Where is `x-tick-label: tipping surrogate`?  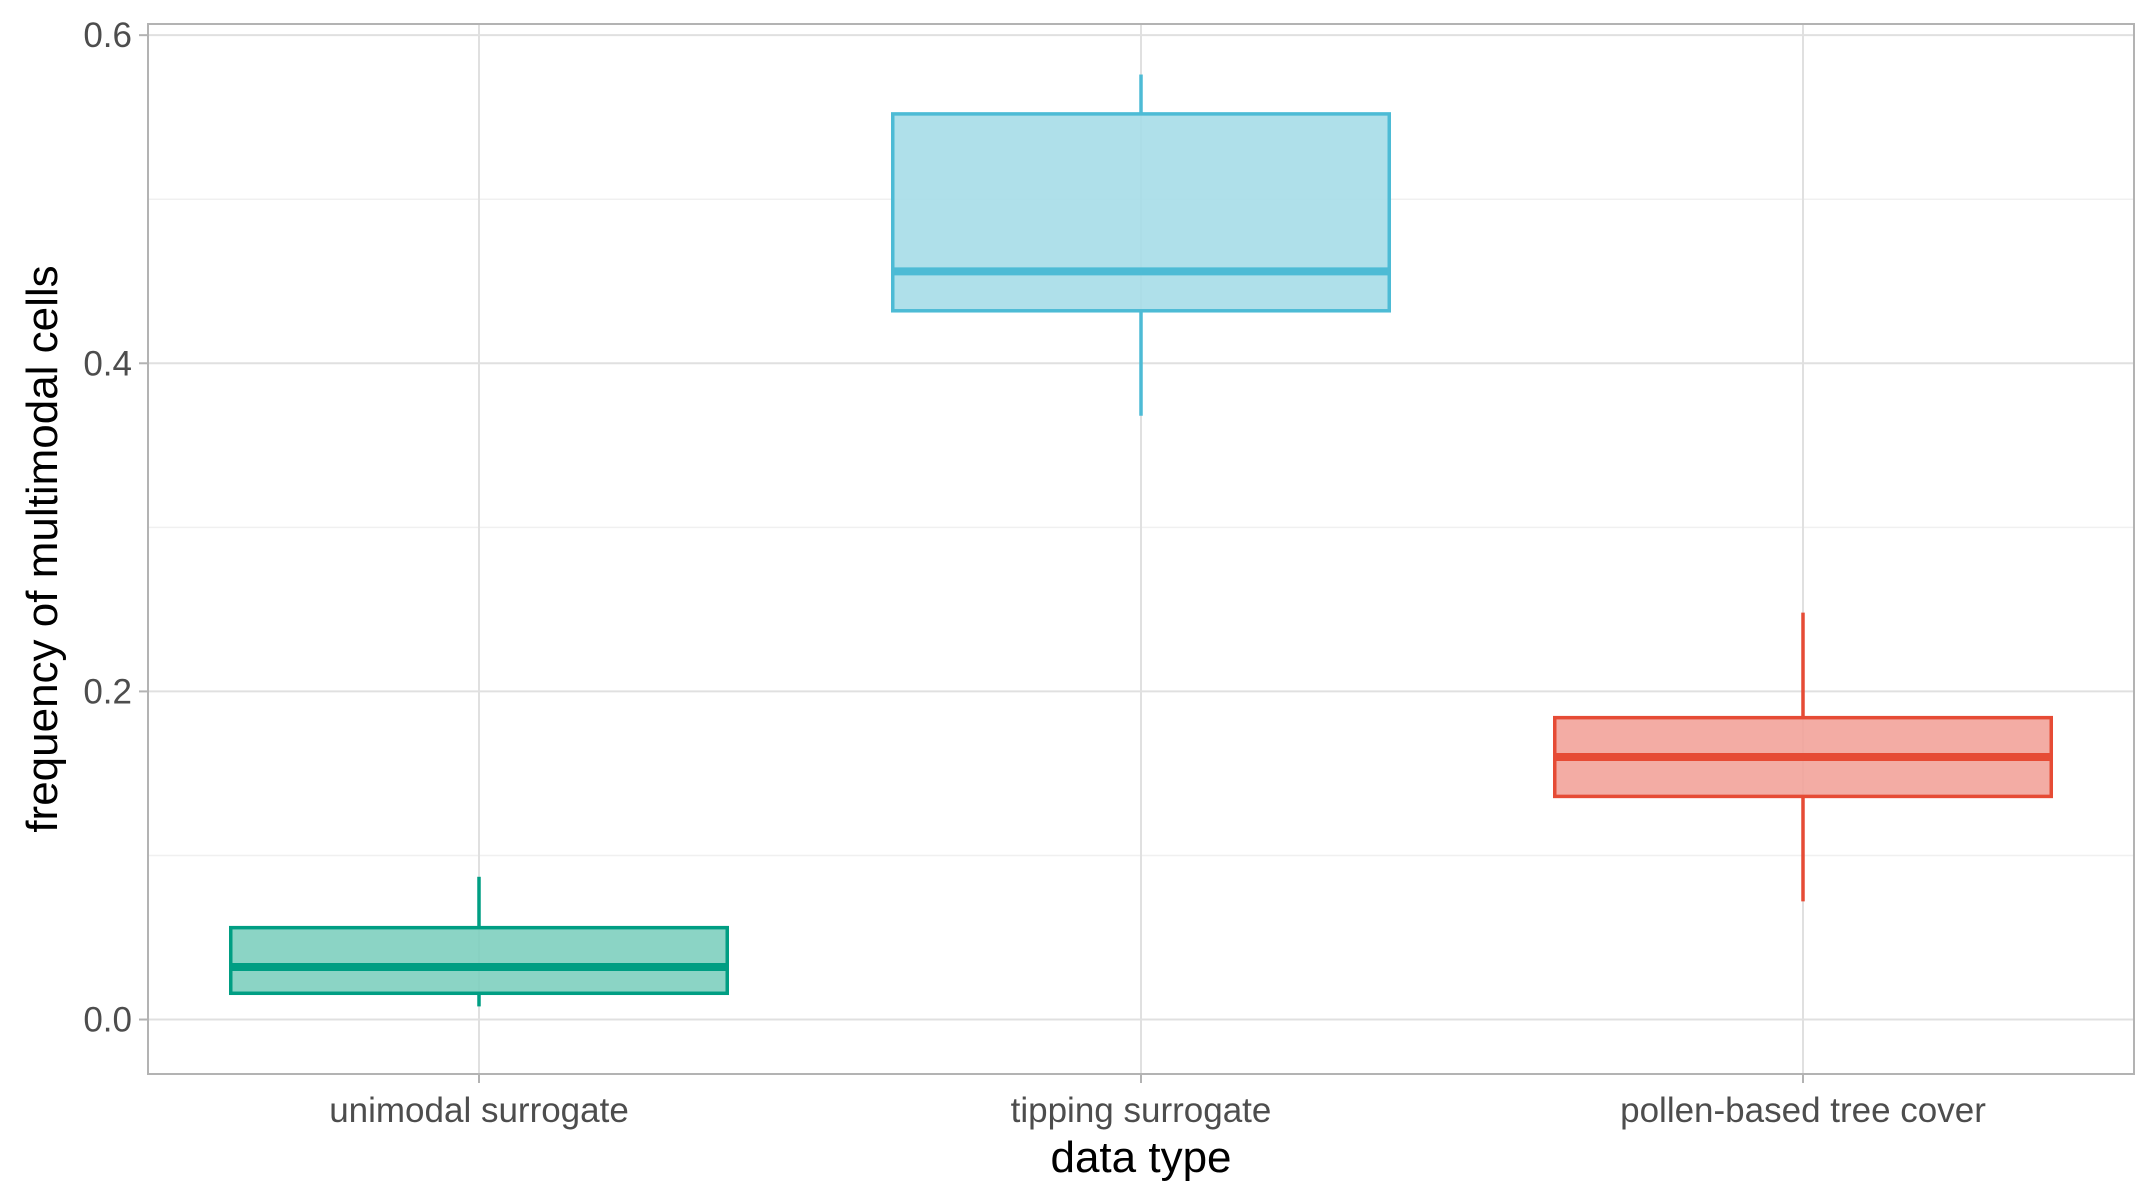 x-tick-label: tipping surrogate is located at coordinates (1141, 1110).